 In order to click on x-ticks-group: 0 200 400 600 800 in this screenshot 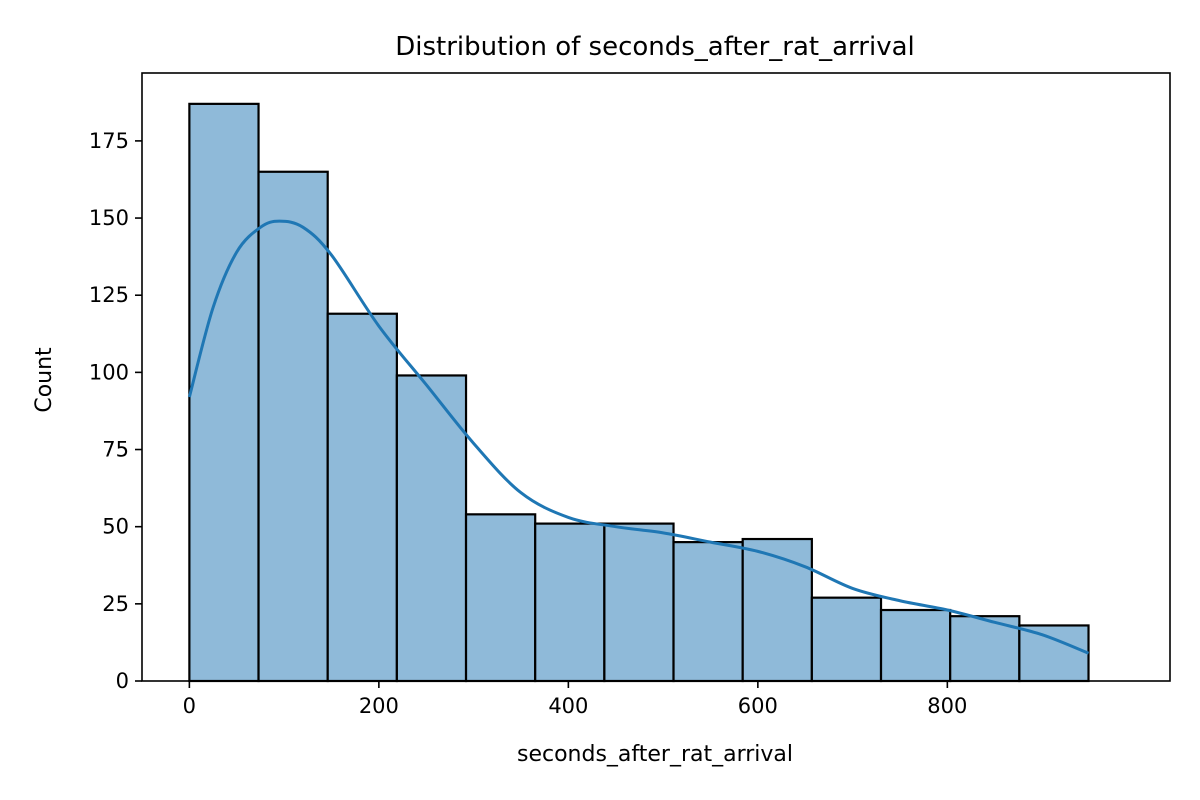, I will do `click(575, 699)`.